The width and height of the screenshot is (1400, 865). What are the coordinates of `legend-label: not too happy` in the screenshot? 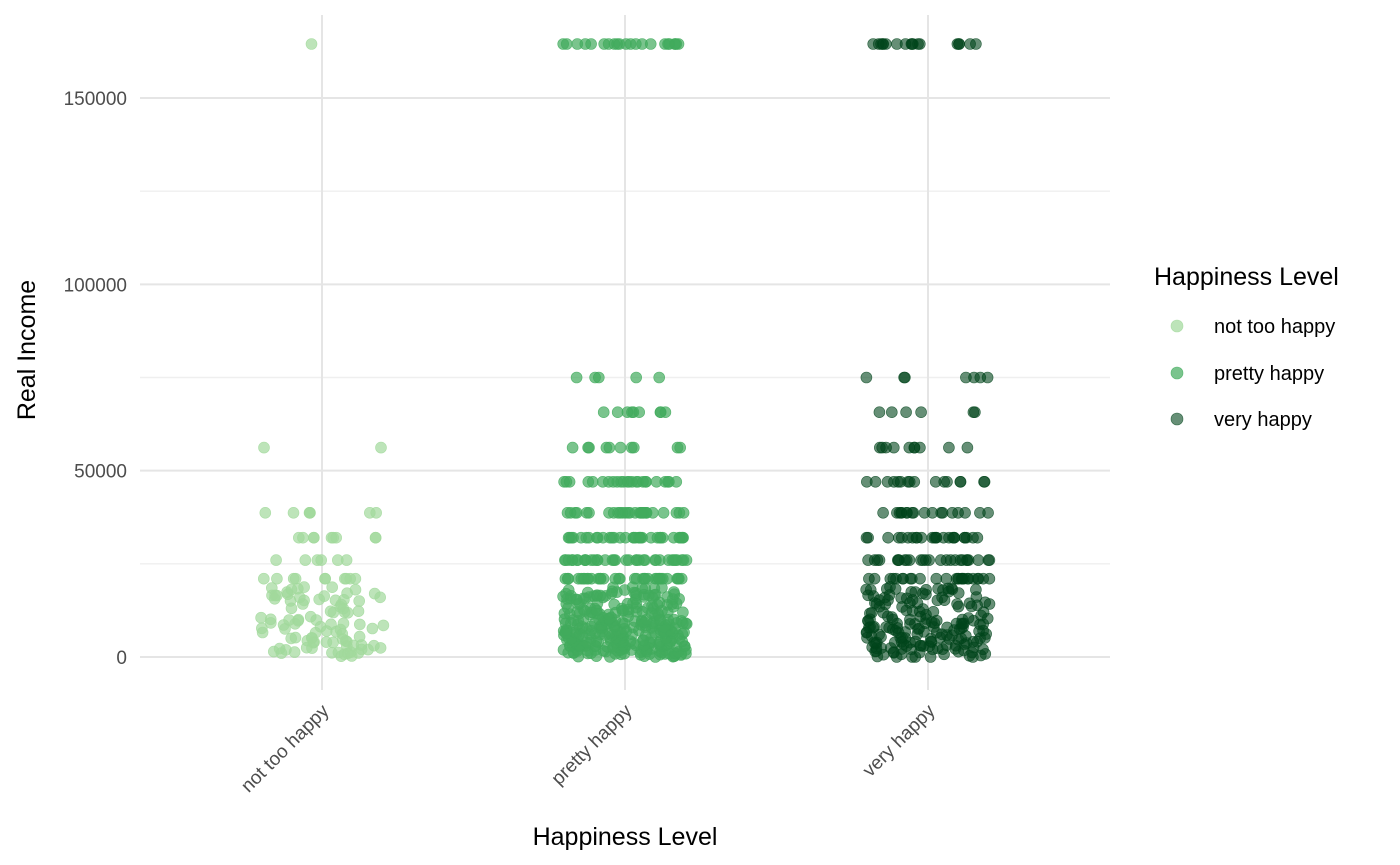 It's located at (1274, 327).